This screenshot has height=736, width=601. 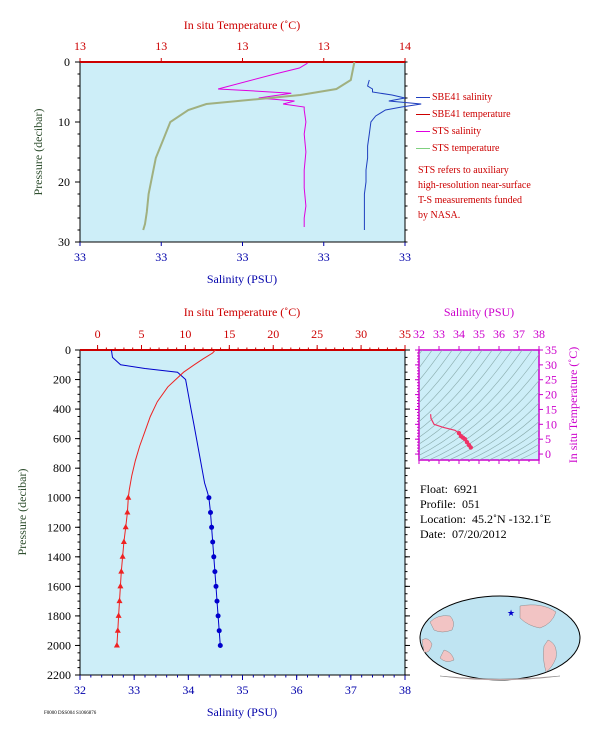 I want to click on legend-label: STS salinity, so click(x=457, y=131).